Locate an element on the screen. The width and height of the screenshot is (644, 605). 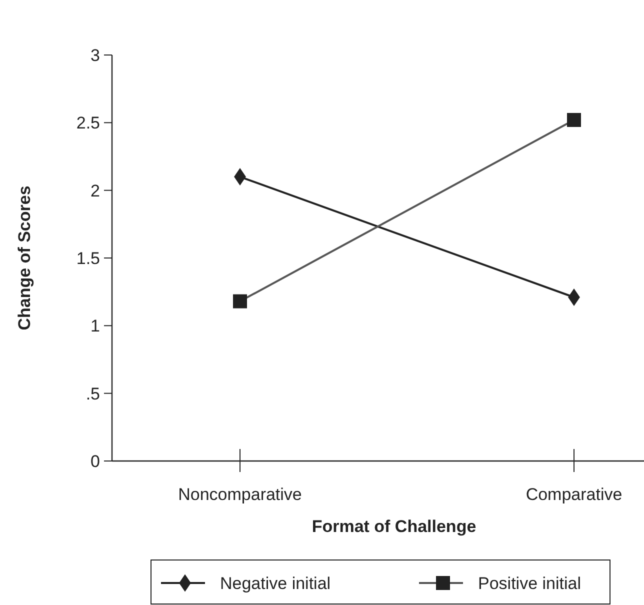
y-axis-title: Change of Scores is located at coordinates (24, 258).